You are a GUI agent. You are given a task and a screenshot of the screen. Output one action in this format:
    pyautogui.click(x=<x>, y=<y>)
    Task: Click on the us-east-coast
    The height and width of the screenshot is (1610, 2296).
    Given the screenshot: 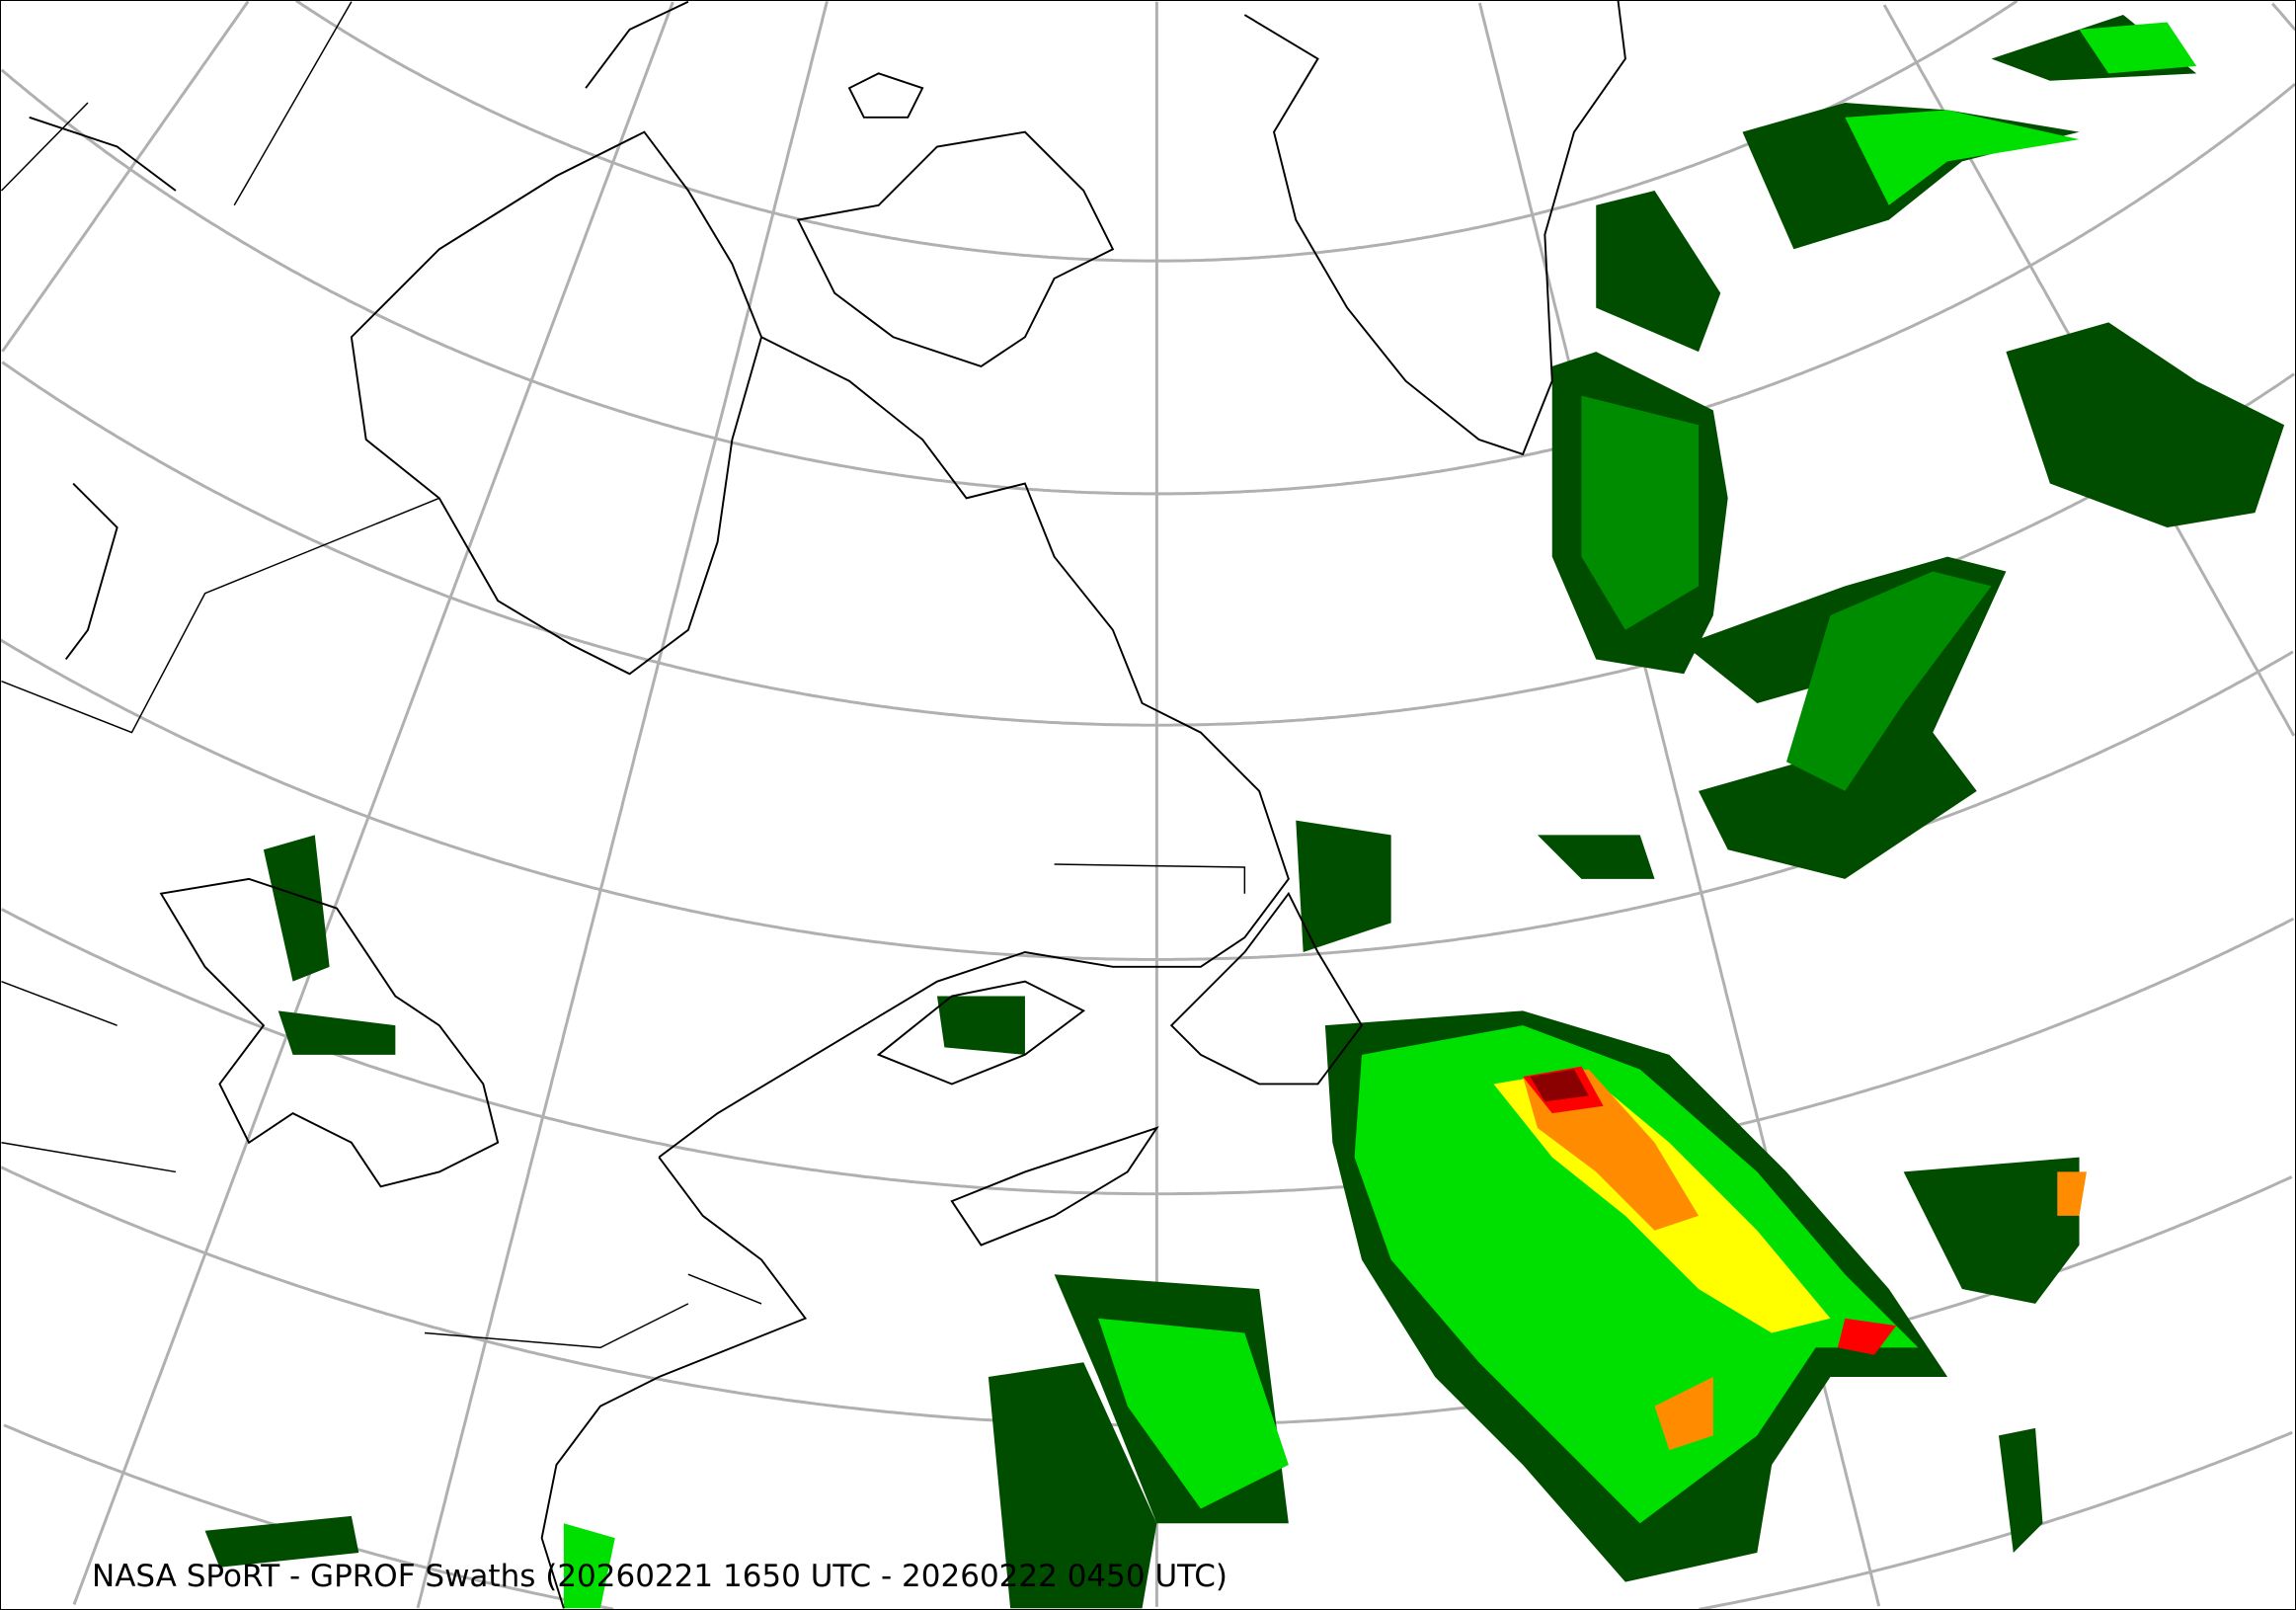 What is the action you would take?
    pyautogui.click(x=674, y=1383)
    